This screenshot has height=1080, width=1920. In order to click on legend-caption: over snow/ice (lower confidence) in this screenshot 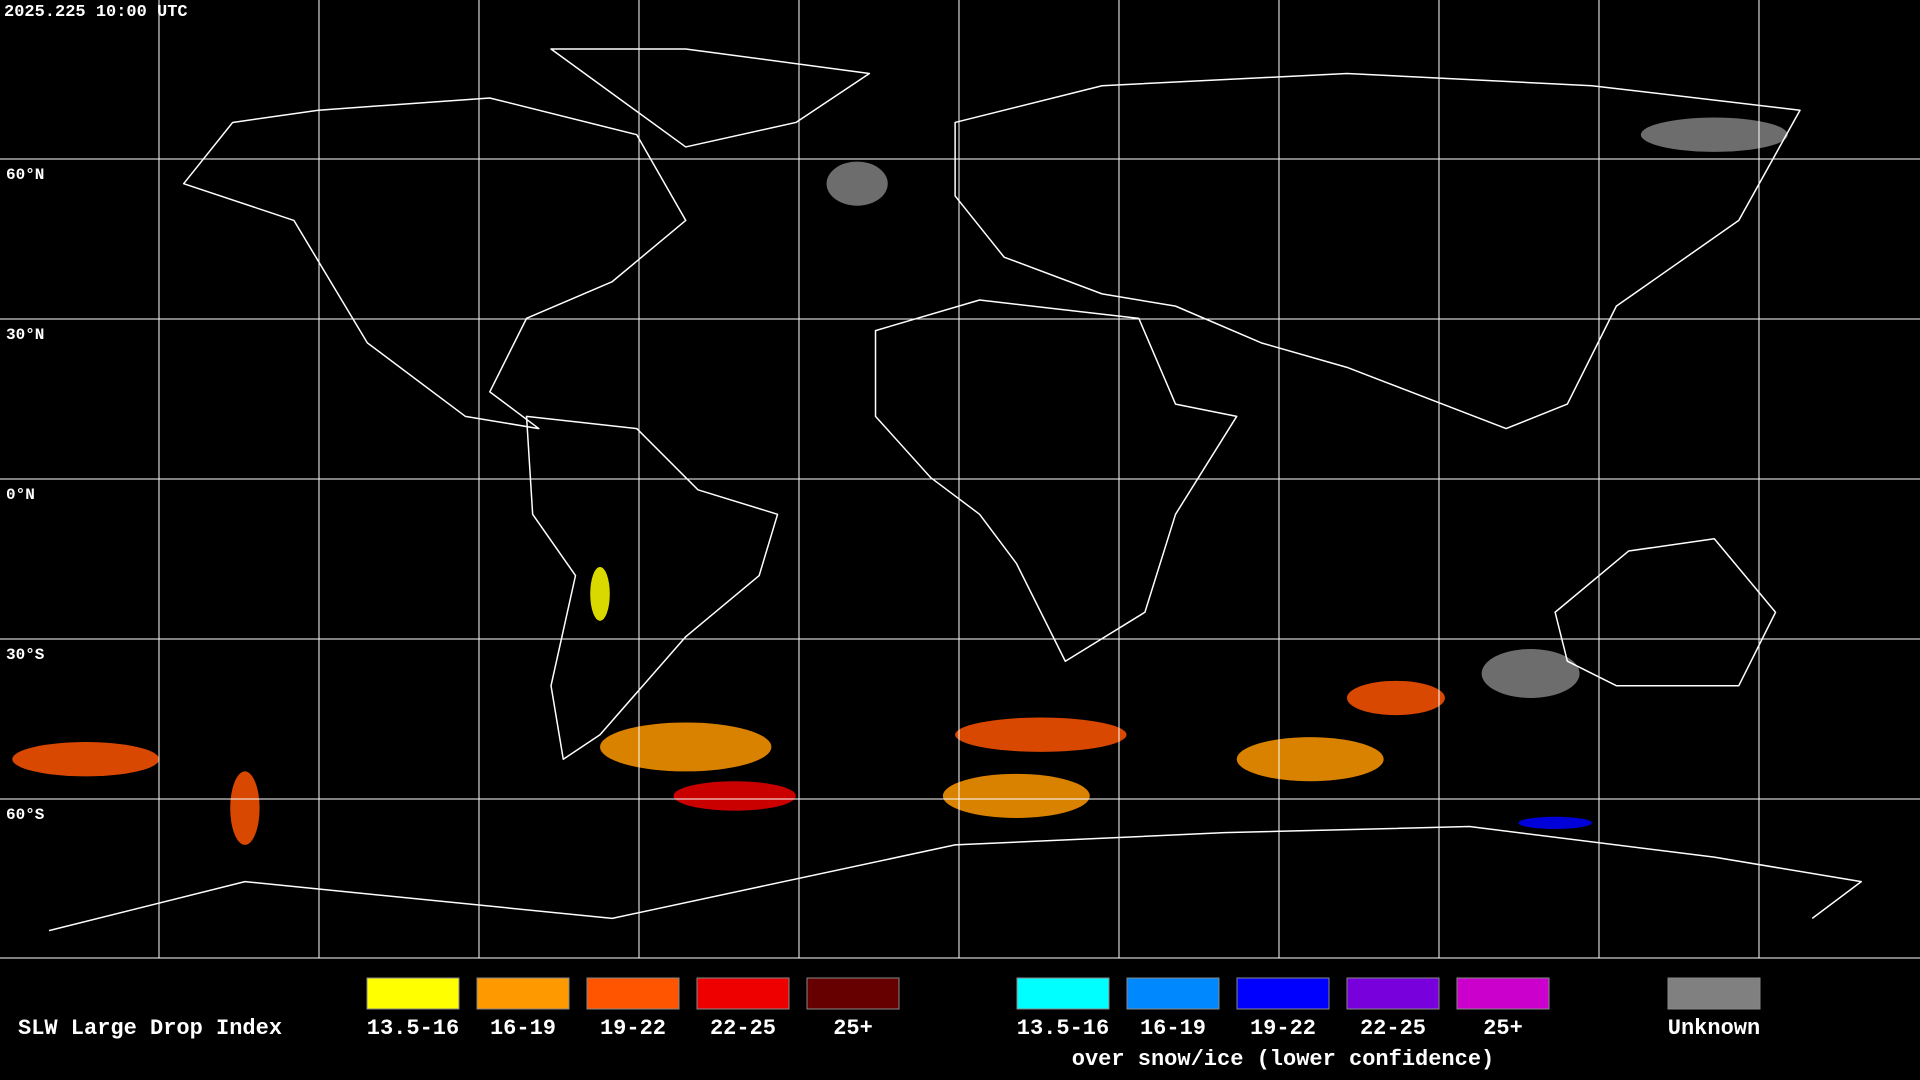, I will do `click(1283, 1059)`.